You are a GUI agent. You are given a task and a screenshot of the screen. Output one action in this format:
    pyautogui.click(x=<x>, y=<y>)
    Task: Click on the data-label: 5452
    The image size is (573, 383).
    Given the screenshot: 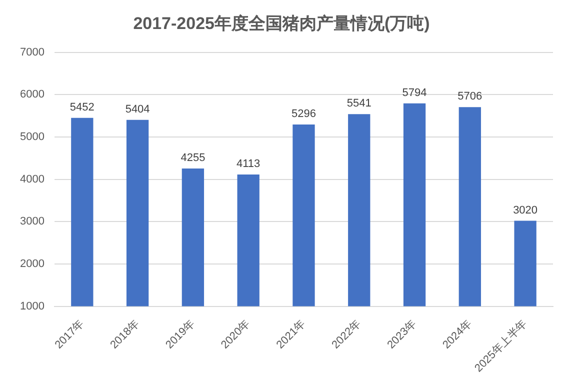 What is the action you would take?
    pyautogui.click(x=82, y=107)
    